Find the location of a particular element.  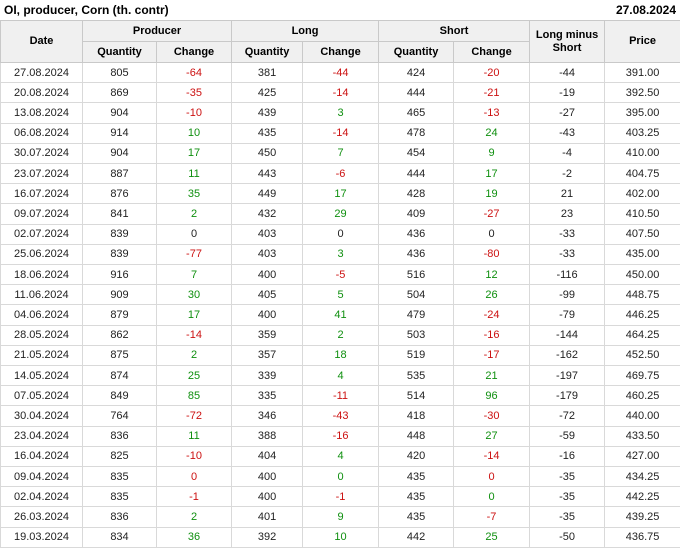

table-row: 25.06.2024 839 -77 403 3 436 -80 -33 435.00 is located at coordinates (340, 254).